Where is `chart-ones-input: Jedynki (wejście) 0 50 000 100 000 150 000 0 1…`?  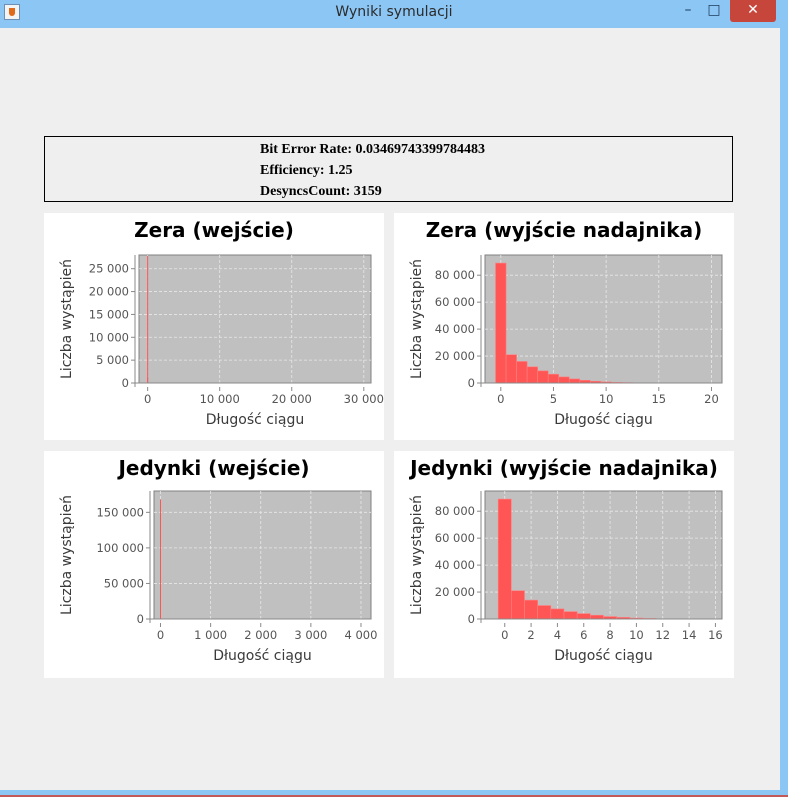
chart-ones-input: Jedynki (wejście) 0 50 000 100 000 150 000 0 1… is located at coordinates (214, 564).